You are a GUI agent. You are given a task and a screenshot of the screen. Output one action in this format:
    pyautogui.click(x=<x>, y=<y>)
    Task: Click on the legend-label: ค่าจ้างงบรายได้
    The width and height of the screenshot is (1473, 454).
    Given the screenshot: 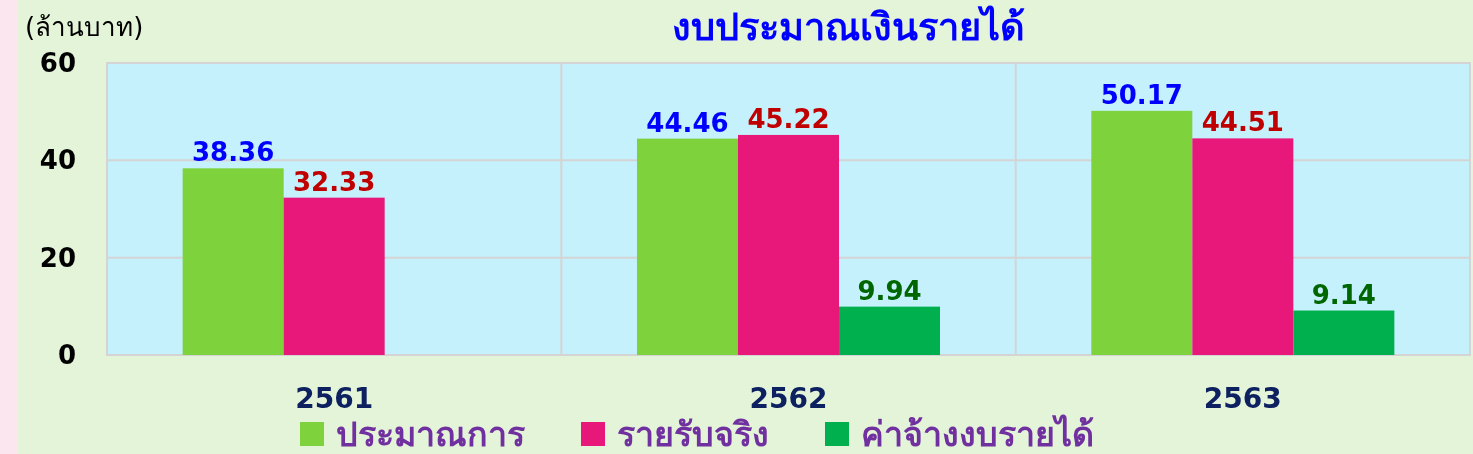 What is the action you would take?
    pyautogui.click(x=977, y=434)
    